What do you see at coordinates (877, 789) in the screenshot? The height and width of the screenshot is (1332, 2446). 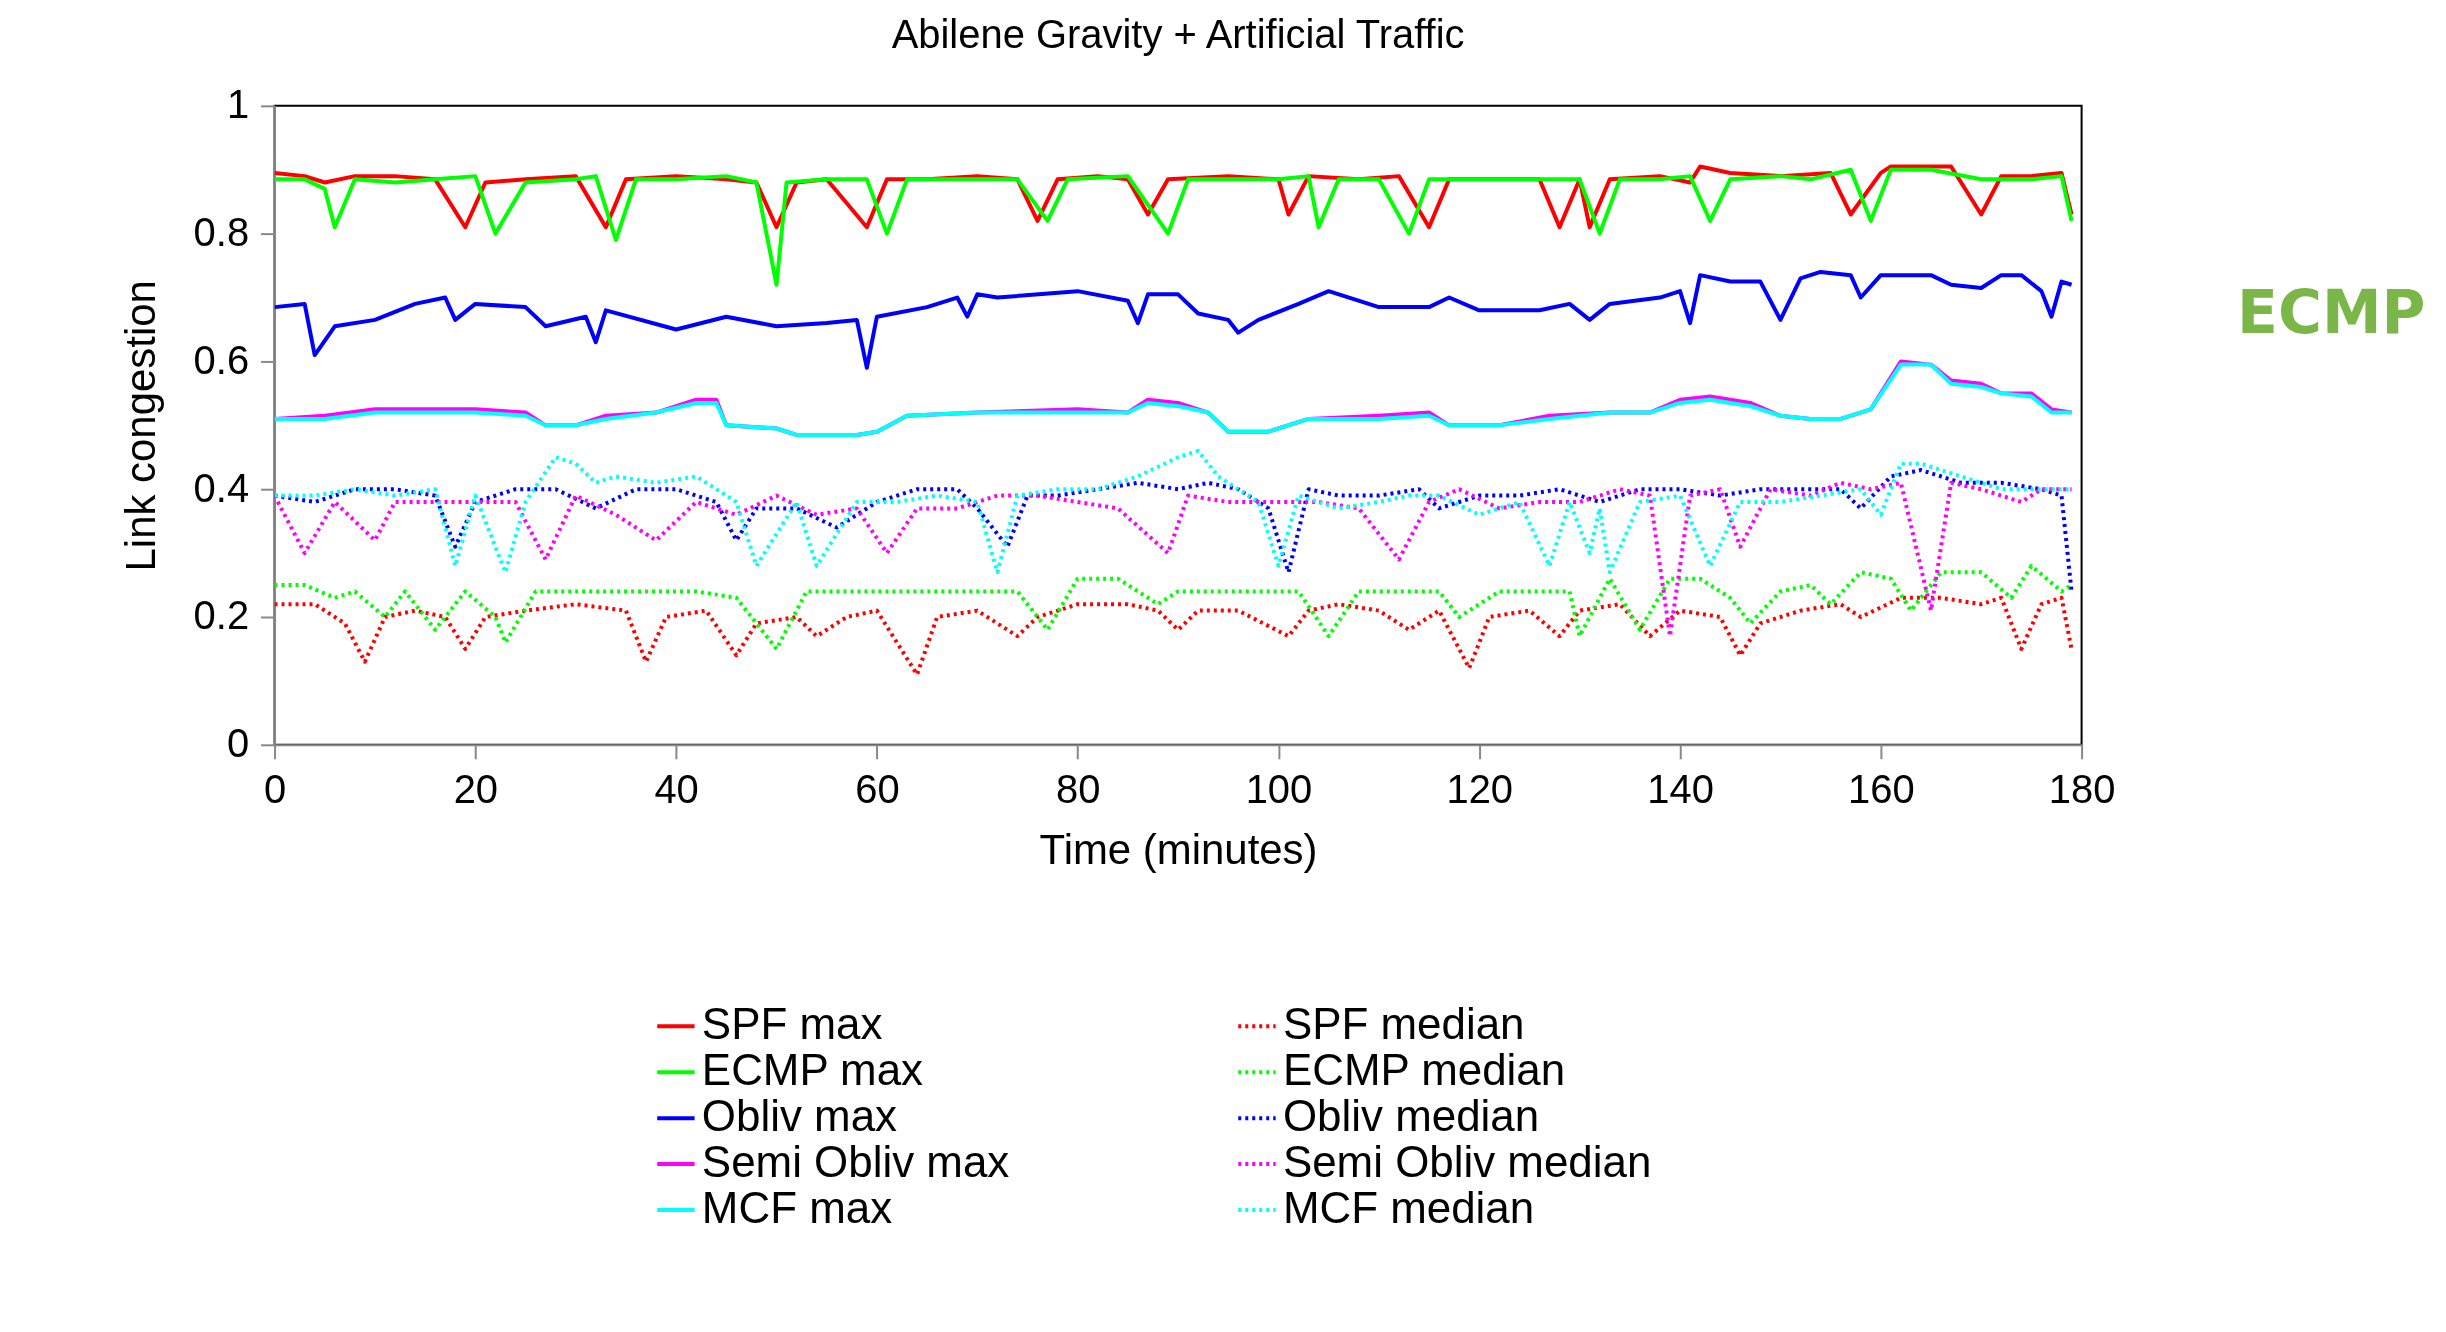 I see `x-tick-label: 60` at bounding box center [877, 789].